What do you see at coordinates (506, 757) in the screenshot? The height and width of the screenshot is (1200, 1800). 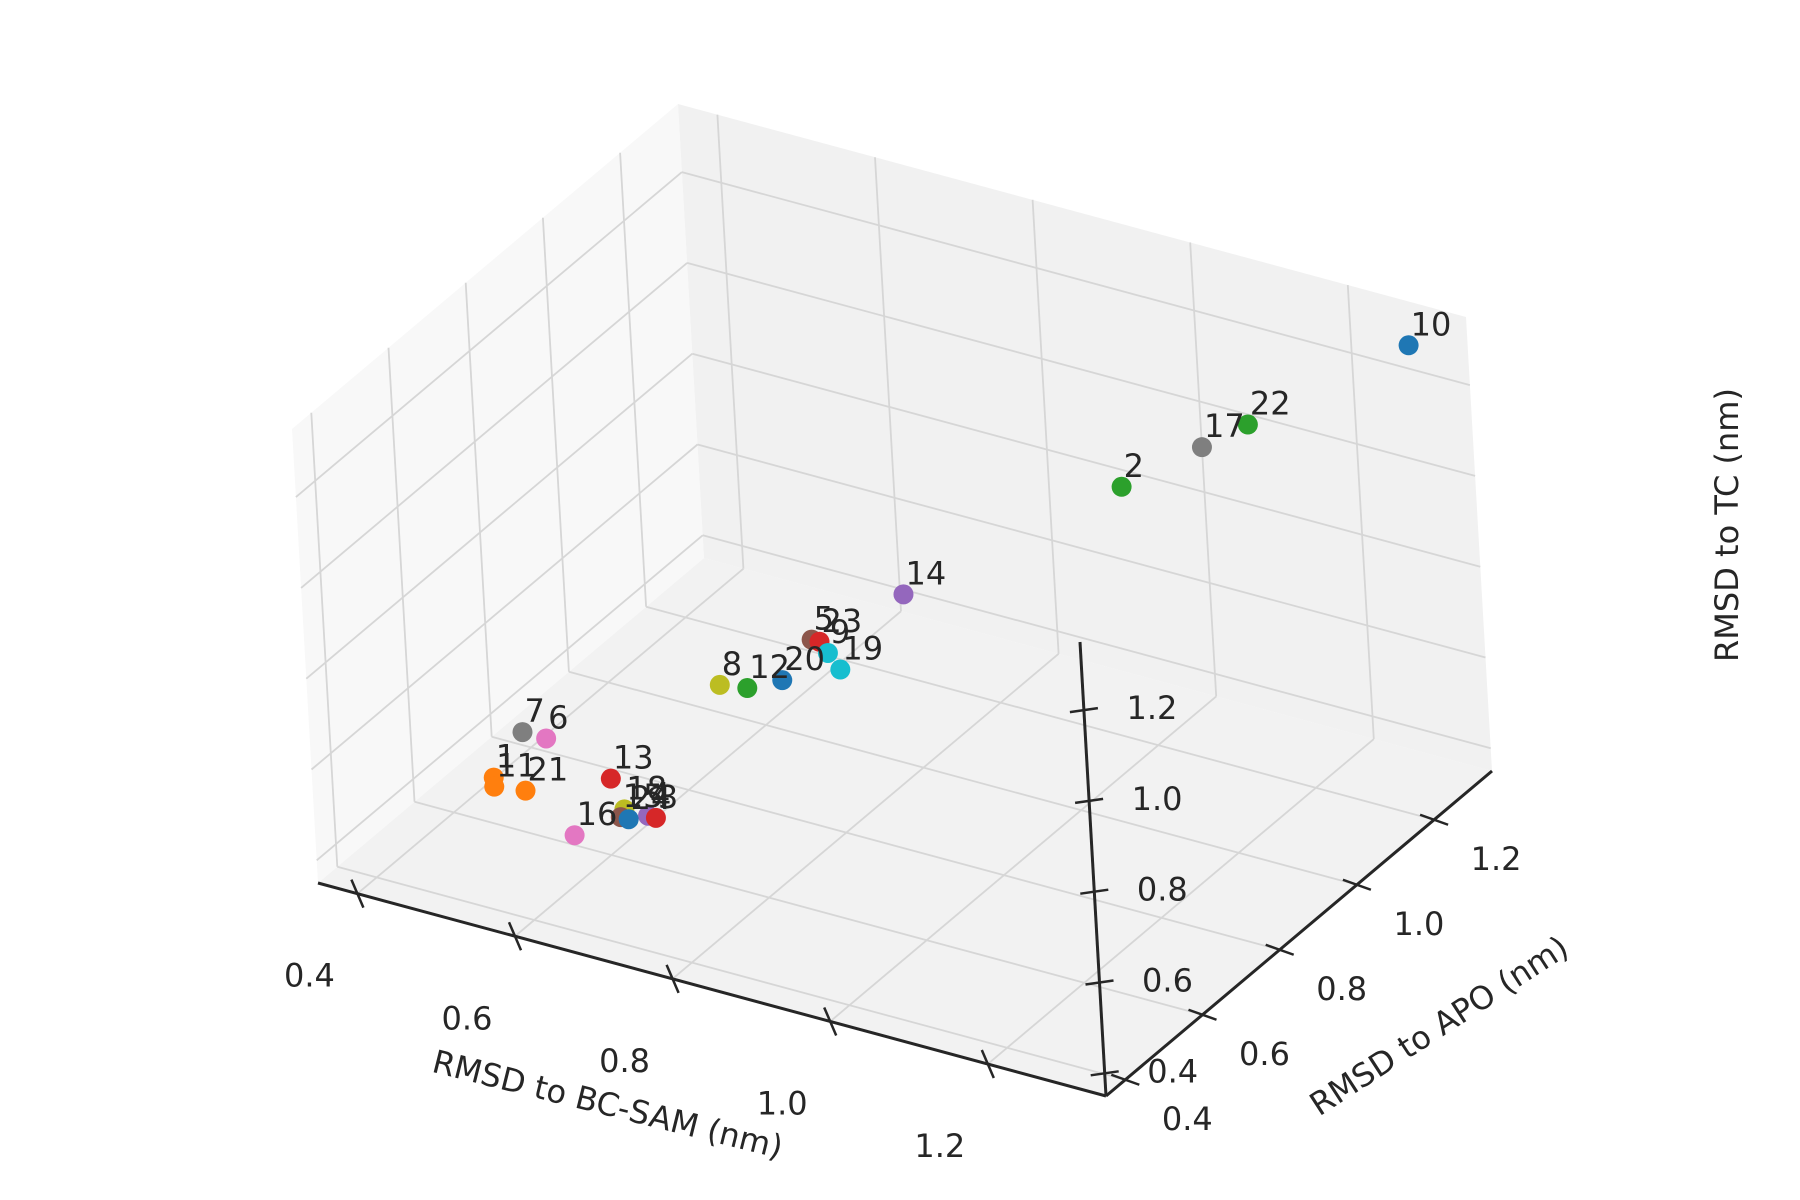 I see `point-label-1: 1` at bounding box center [506, 757].